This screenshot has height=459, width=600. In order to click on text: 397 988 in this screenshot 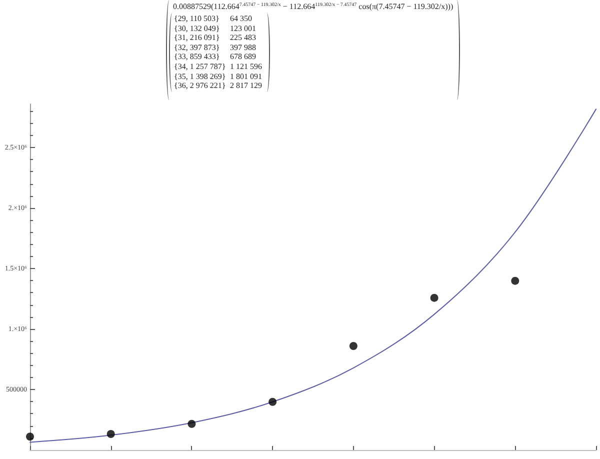, I will do `click(243, 47)`.